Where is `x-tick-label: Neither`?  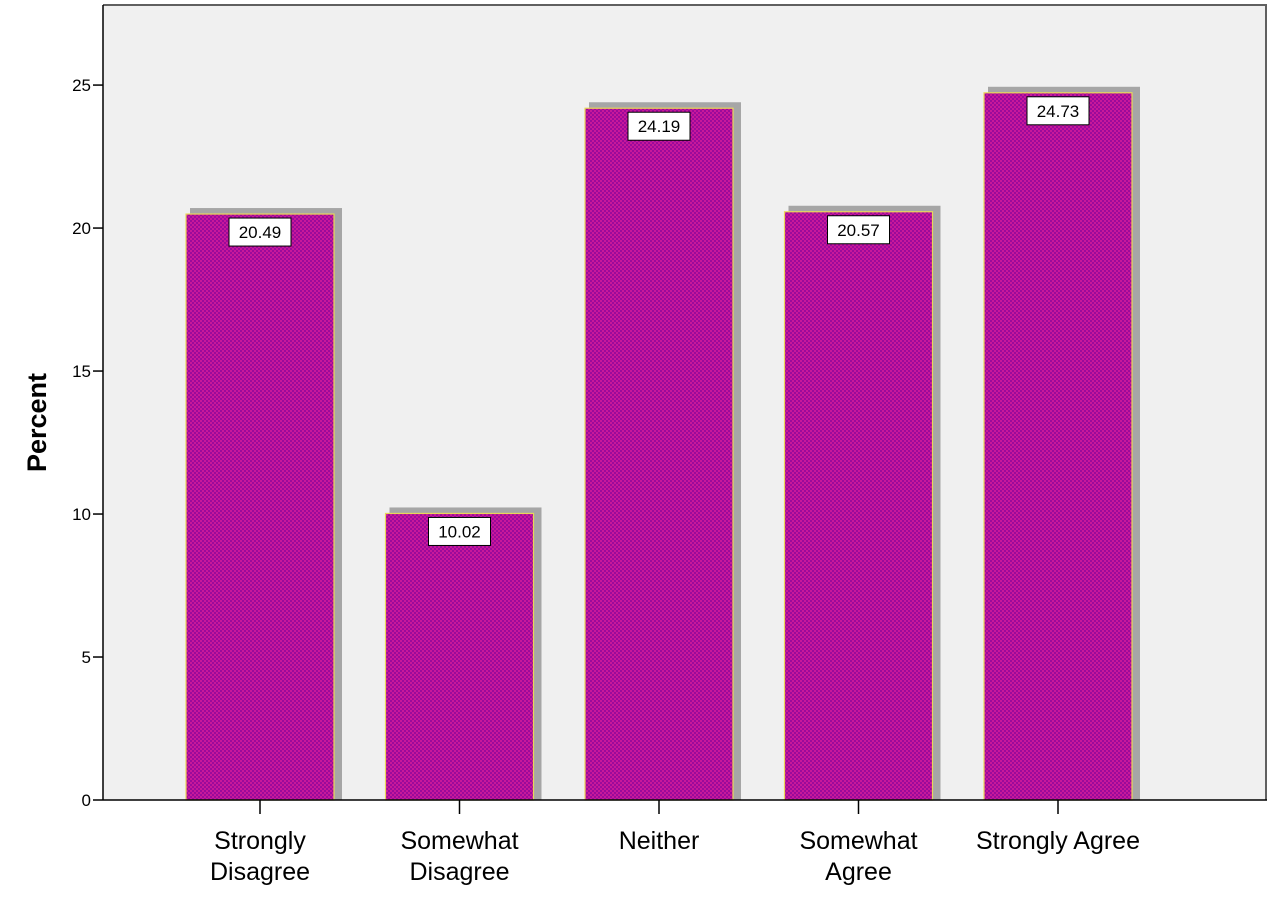
x-tick-label: Neither is located at coordinates (659, 841).